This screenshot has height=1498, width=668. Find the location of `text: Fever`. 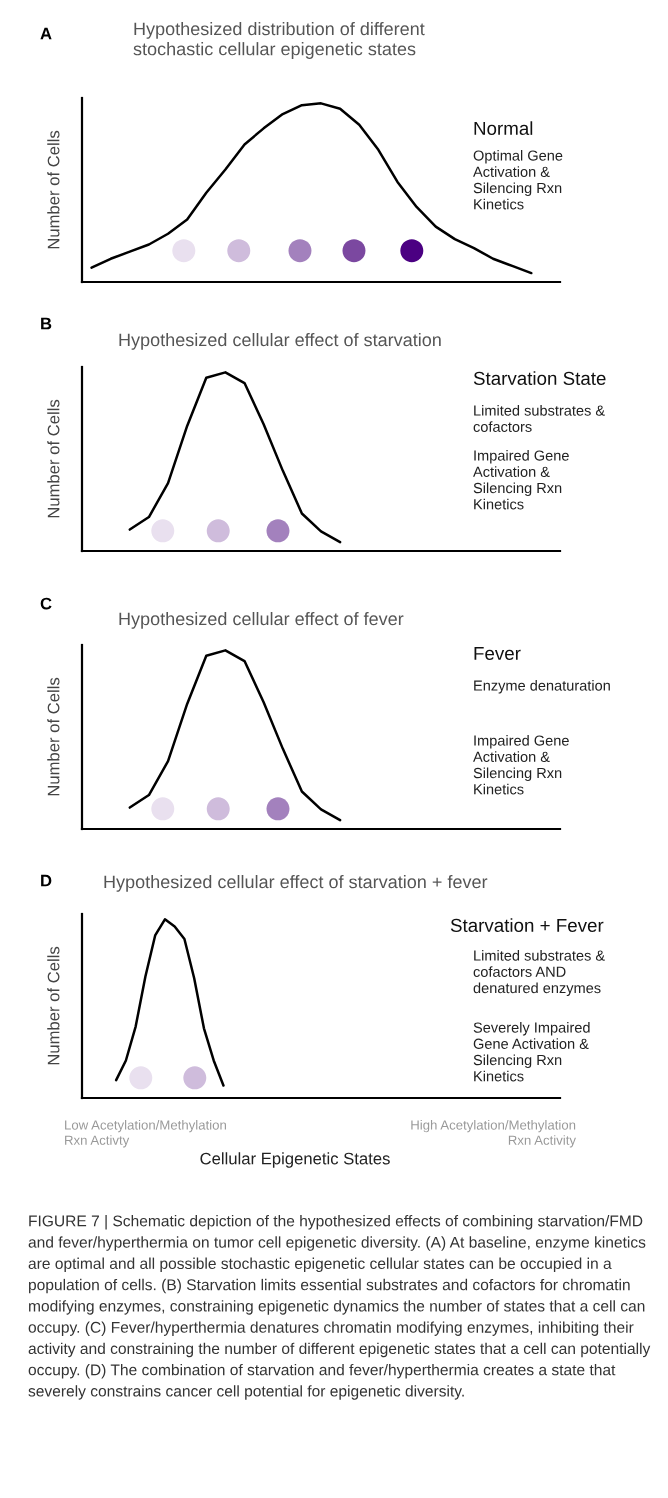

text: Fever is located at coordinates (497, 653).